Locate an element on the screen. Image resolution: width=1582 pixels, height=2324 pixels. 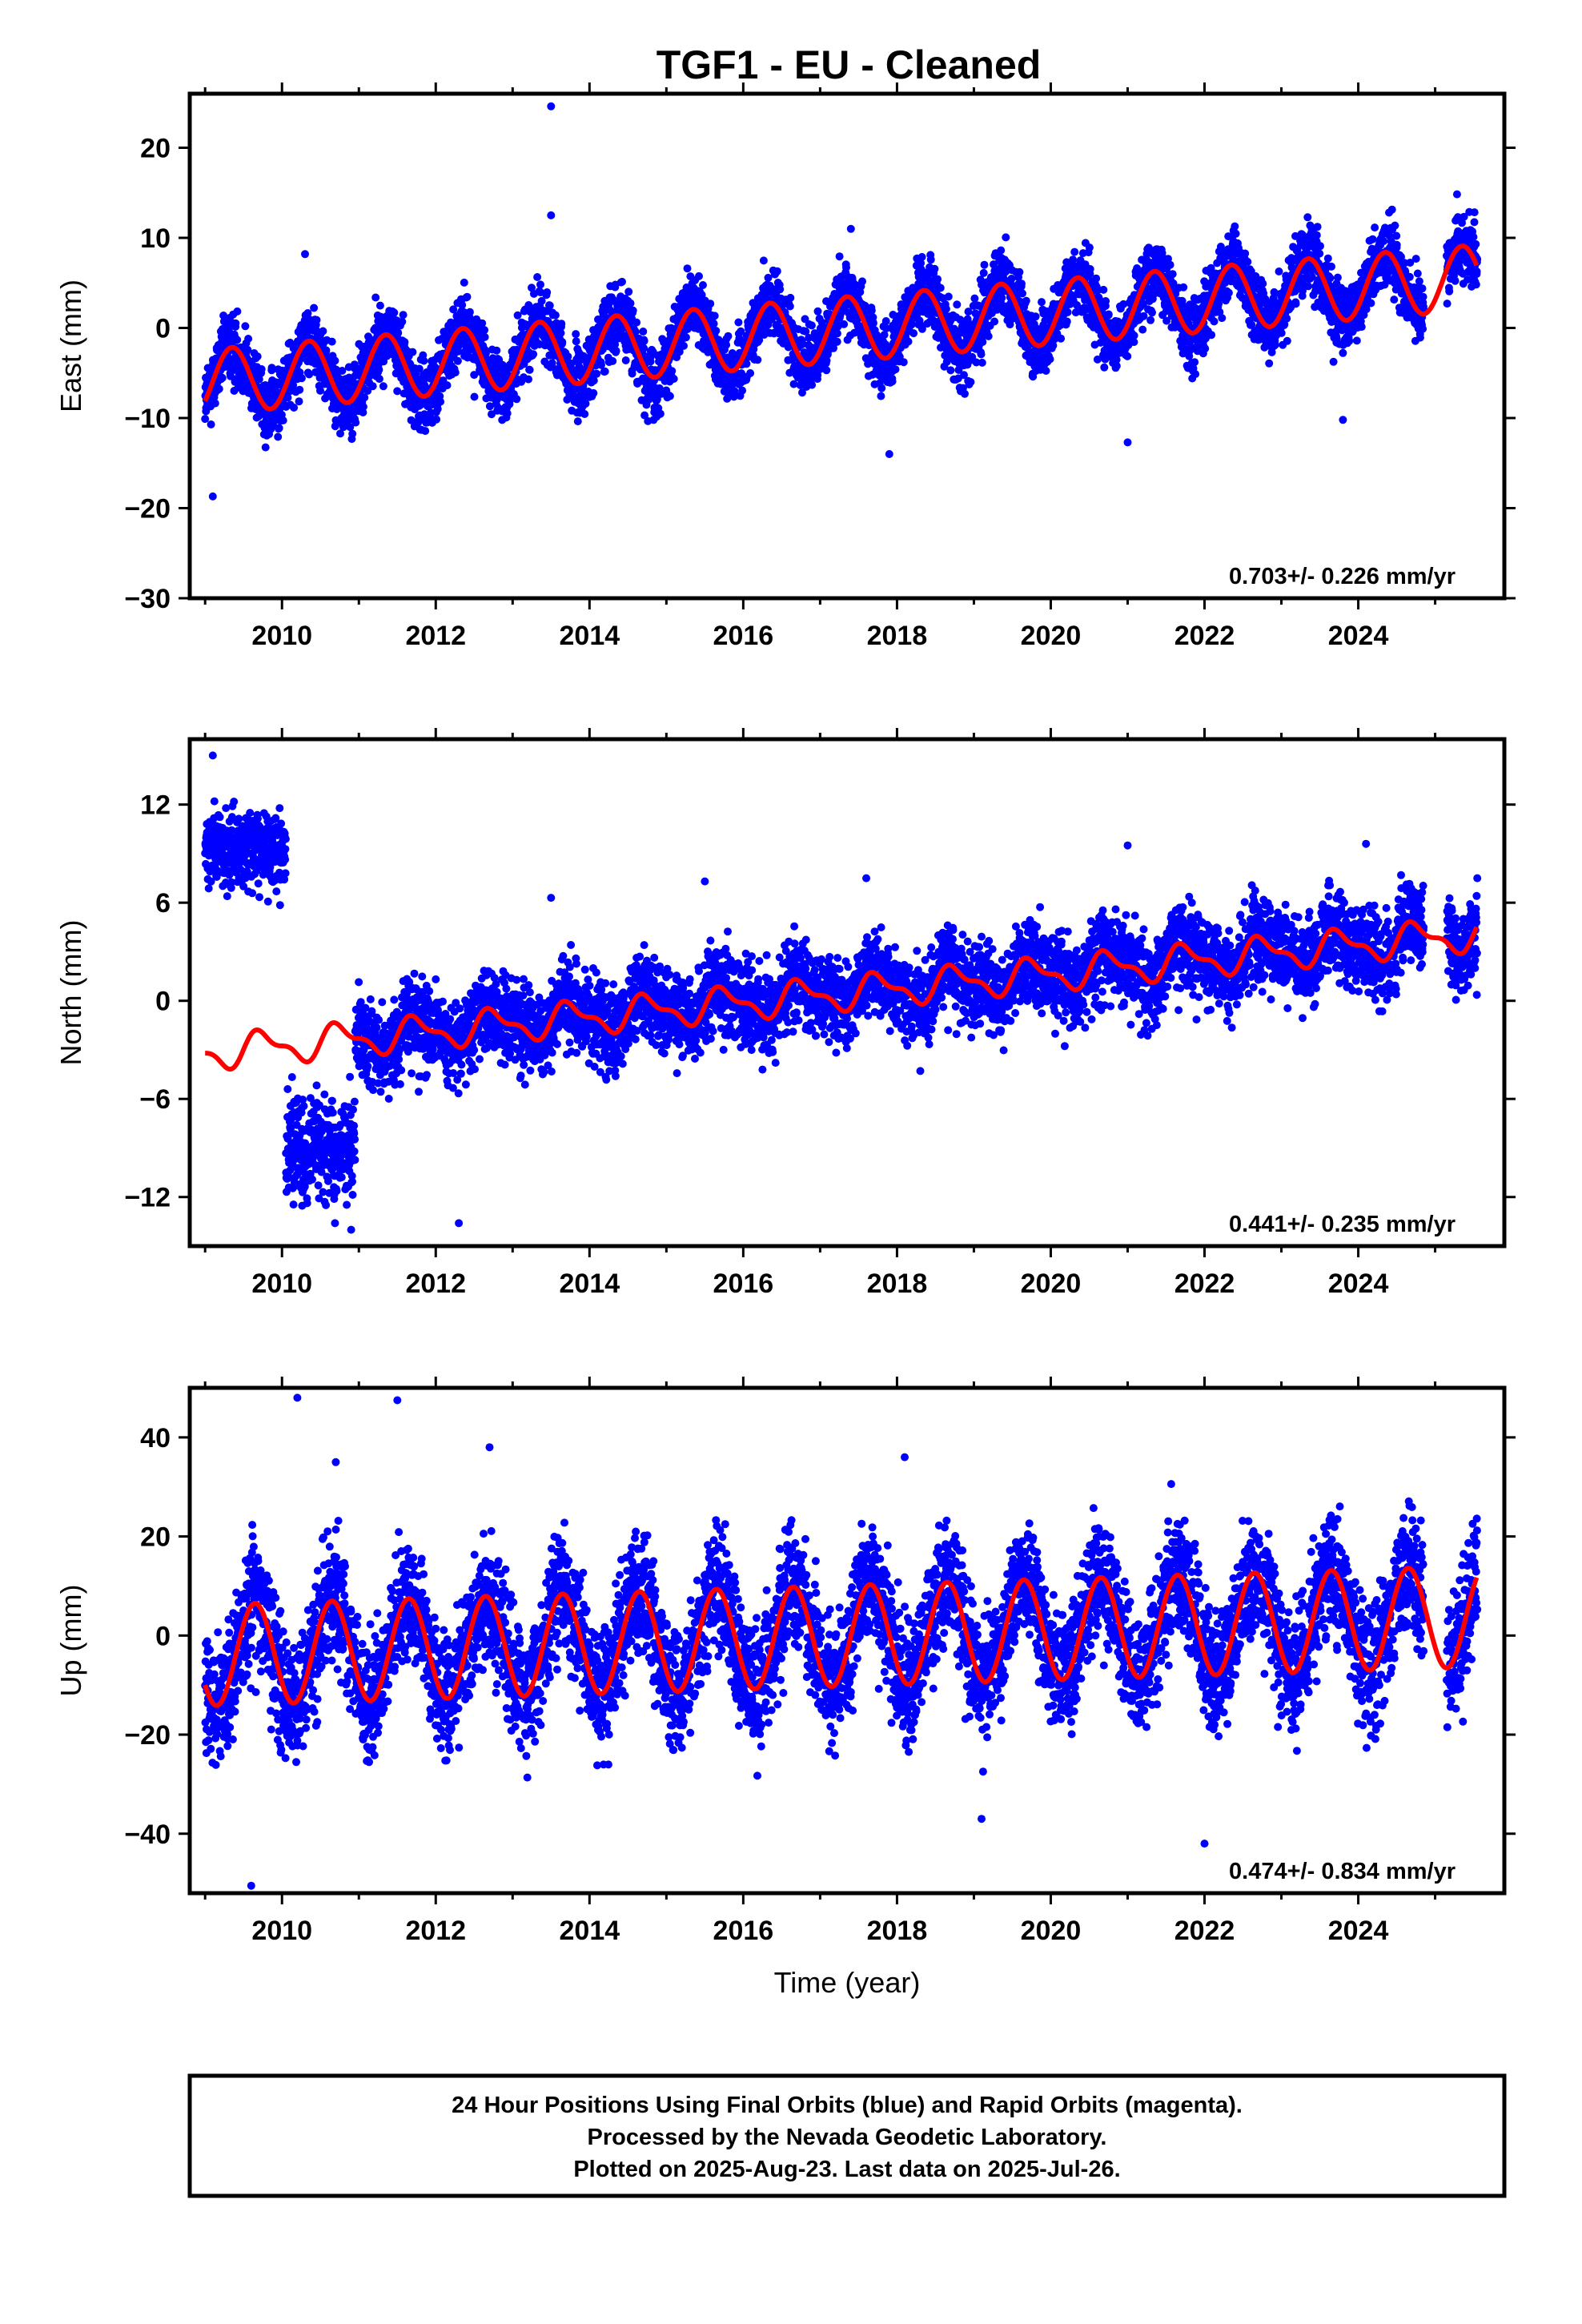
figure-title: TGF1 - EU - Cleaned is located at coordinates (849, 64).